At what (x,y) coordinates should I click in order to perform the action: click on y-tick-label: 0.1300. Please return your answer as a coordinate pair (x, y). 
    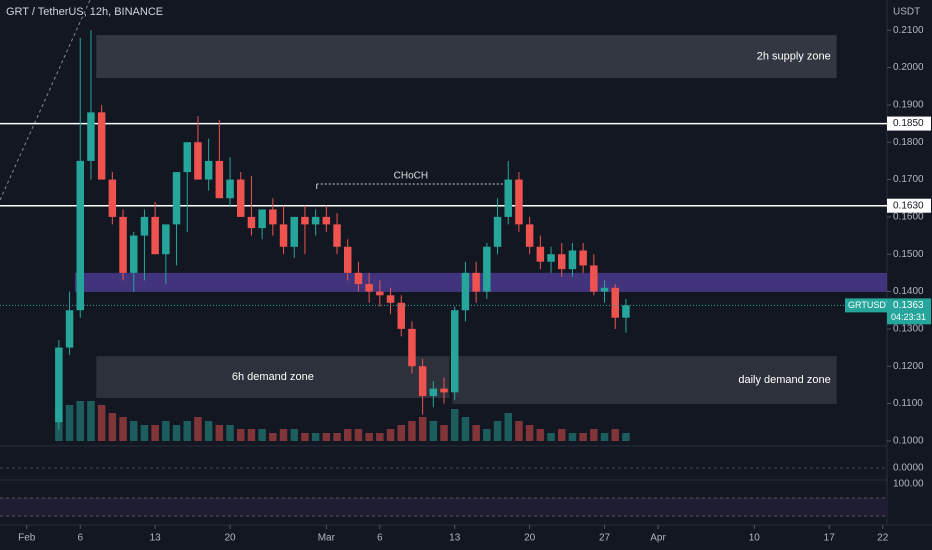
    Looking at the image, I should click on (908, 329).